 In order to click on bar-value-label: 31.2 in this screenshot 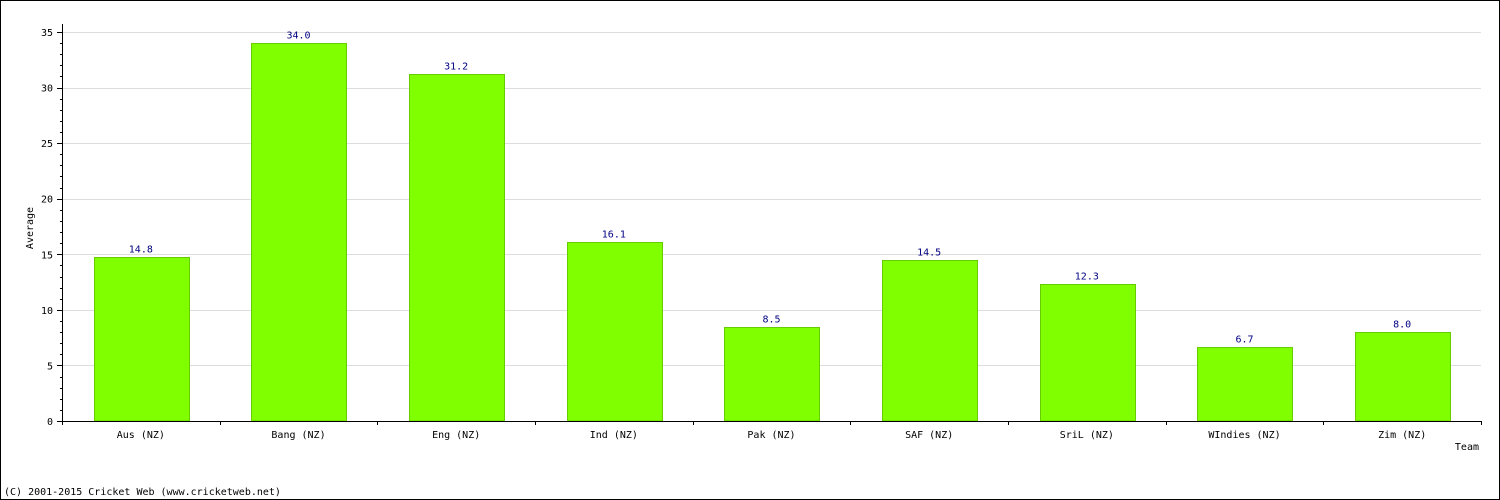, I will do `click(456, 67)`.